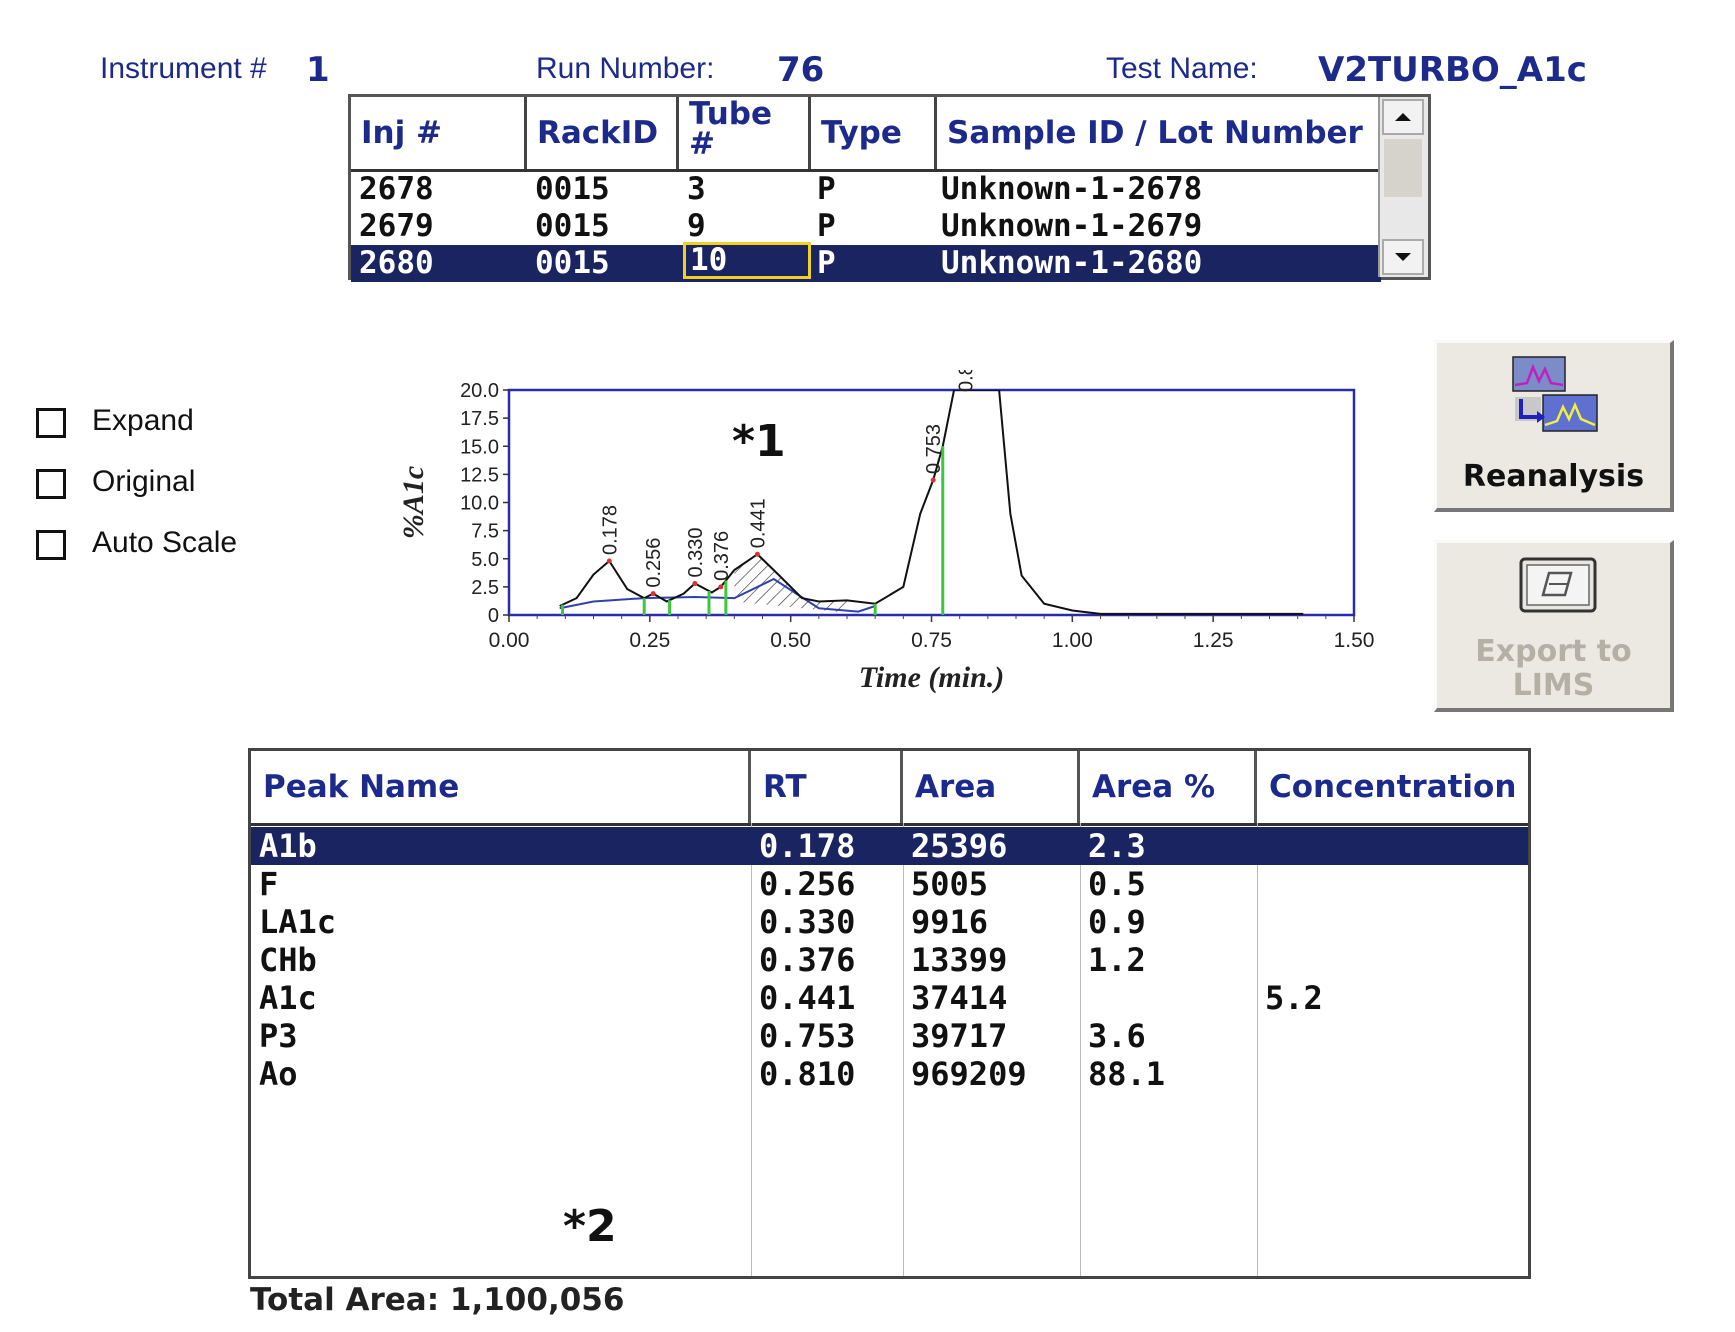 The height and width of the screenshot is (1332, 1735). Describe the element at coordinates (1403, 168) in the screenshot. I see `scroll-thumb` at that location.